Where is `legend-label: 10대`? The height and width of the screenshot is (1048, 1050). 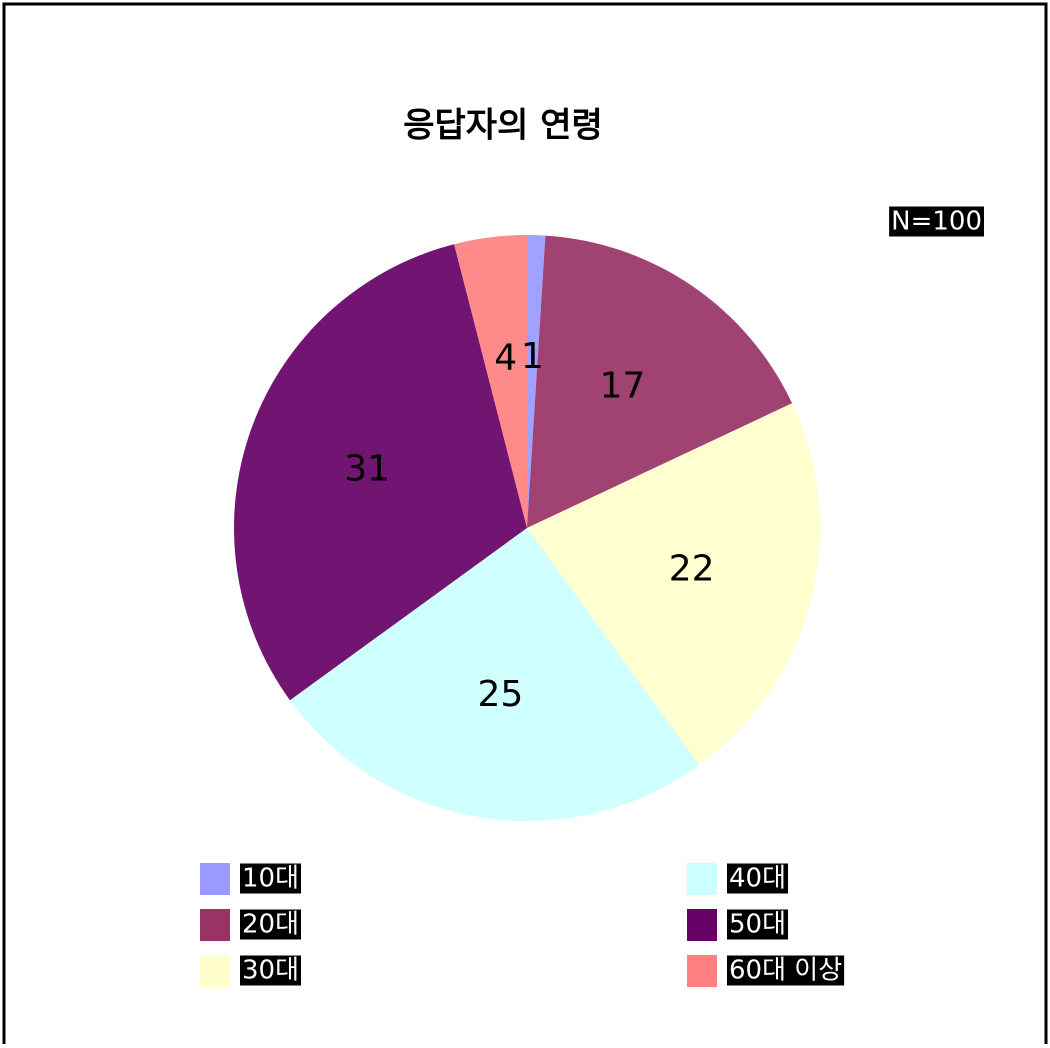
legend-label: 10대 is located at coordinates (270, 879).